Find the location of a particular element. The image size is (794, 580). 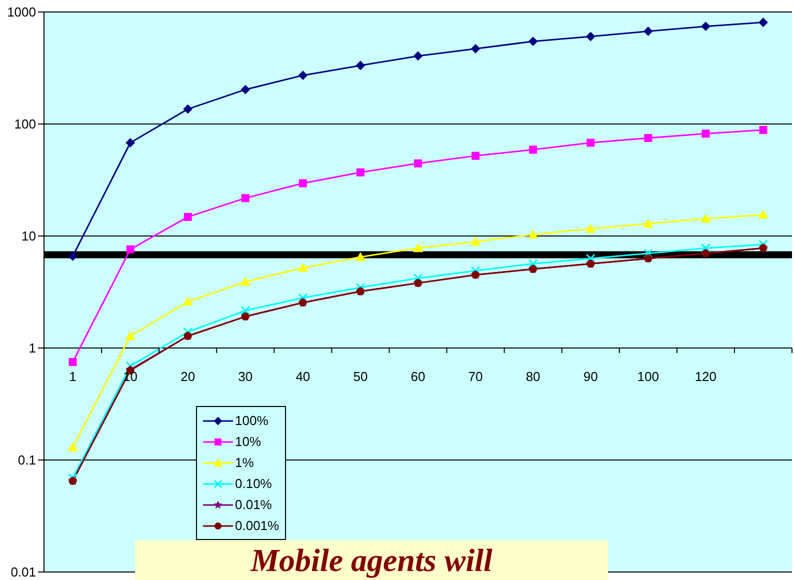

x-tick-label: 90 is located at coordinates (590, 376).